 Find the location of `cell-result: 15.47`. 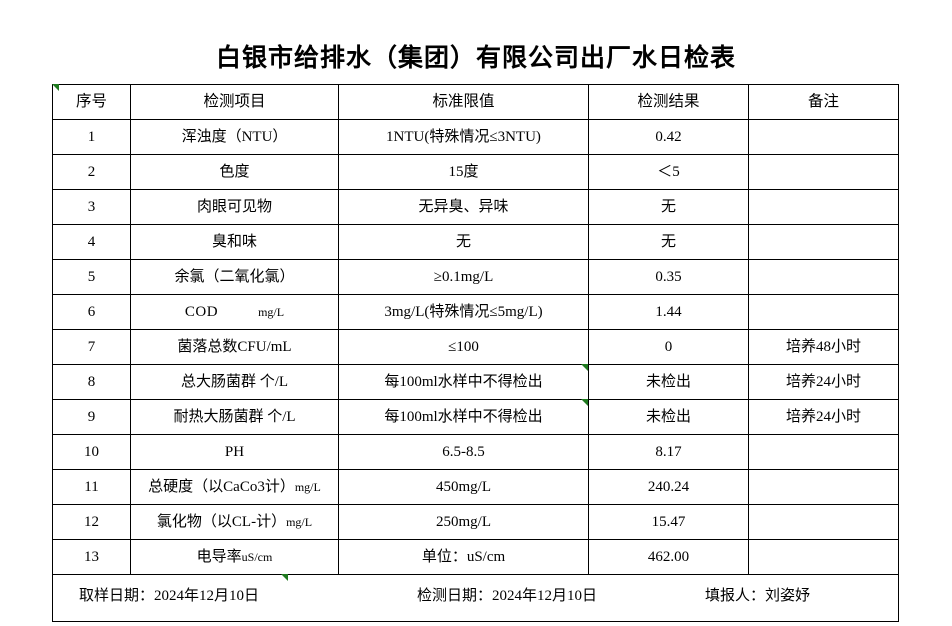

cell-result: 15.47 is located at coordinates (668, 522).